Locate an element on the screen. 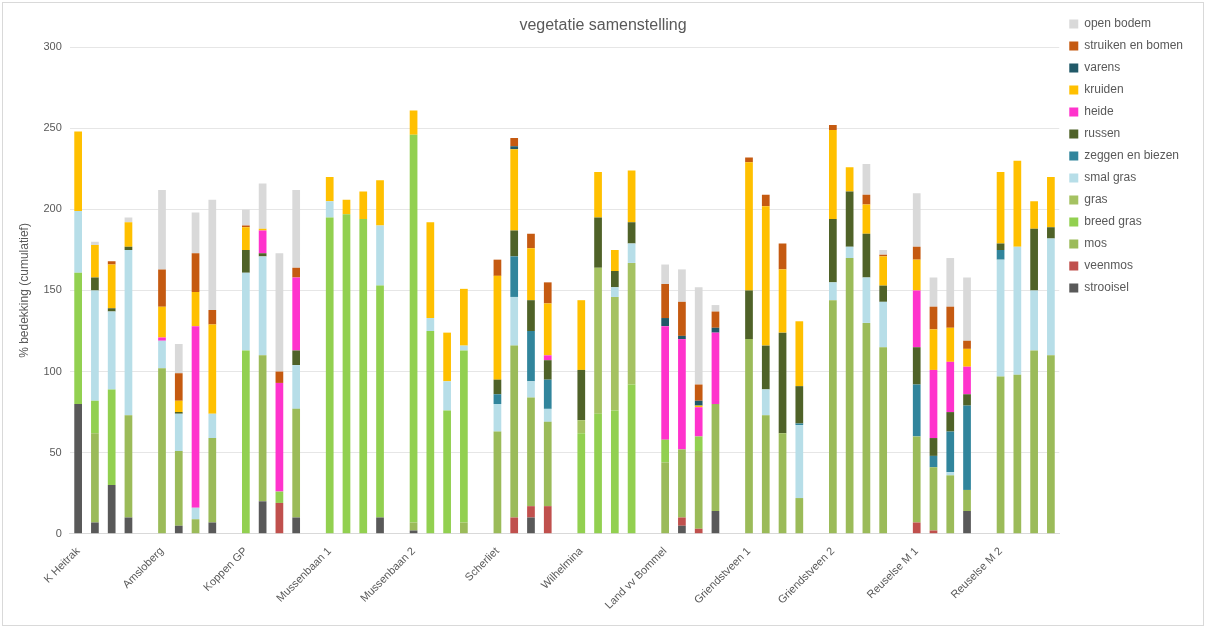 The height and width of the screenshot is (628, 1206). legend-label: varens is located at coordinates (1102, 67).